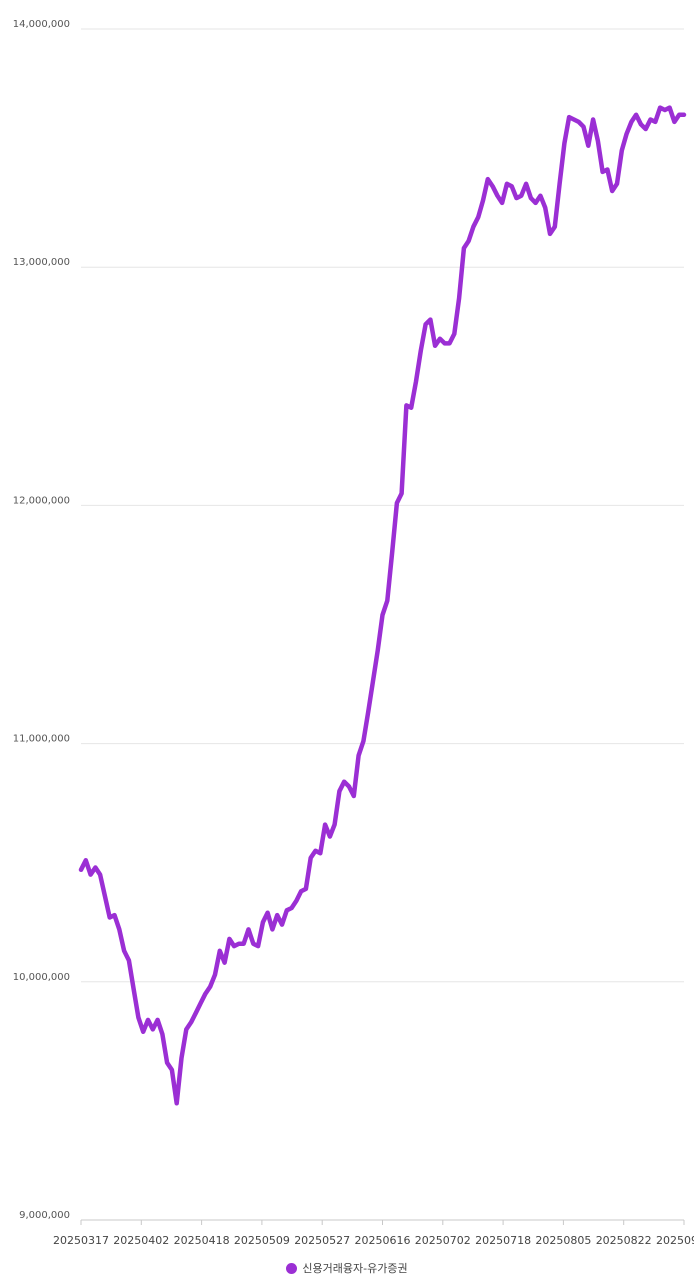 This screenshot has width=694, height=1279. Describe the element at coordinates (563, 1240) in the screenshot. I see `x-tick-label: 20250805` at that location.